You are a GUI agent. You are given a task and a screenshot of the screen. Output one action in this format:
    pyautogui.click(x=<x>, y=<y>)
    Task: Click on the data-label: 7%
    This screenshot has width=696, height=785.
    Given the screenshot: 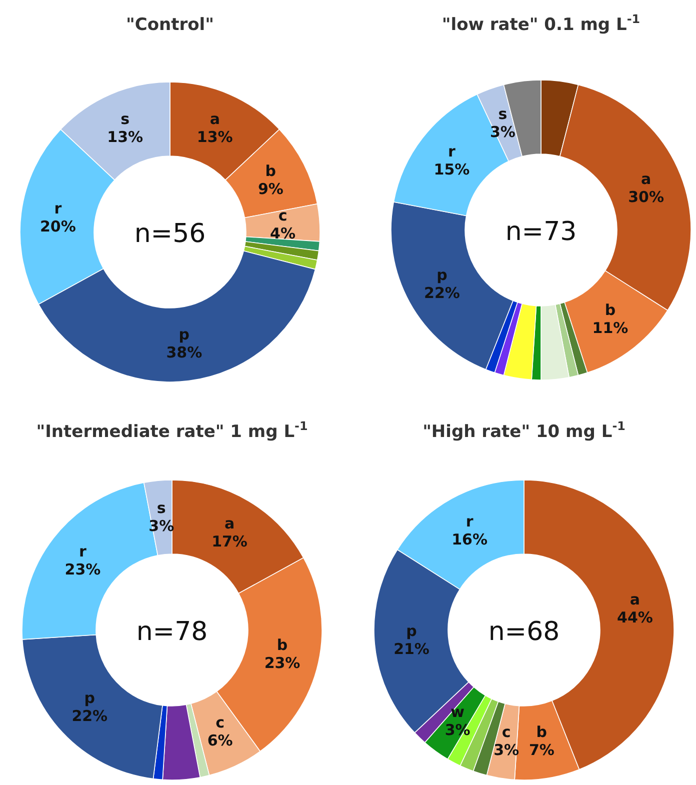 What is the action you would take?
    pyautogui.click(x=541, y=750)
    